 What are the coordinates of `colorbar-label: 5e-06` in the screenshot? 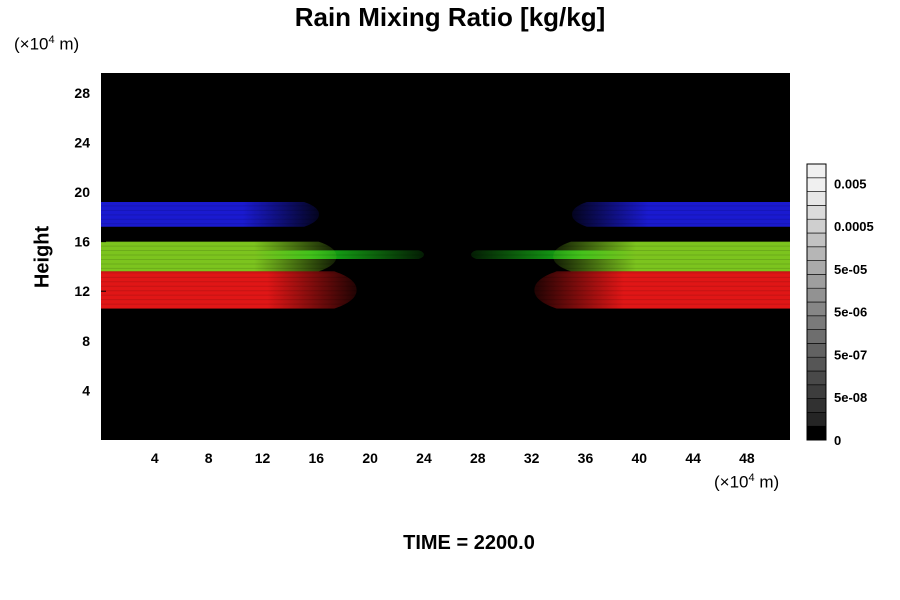 It's located at (850, 312).